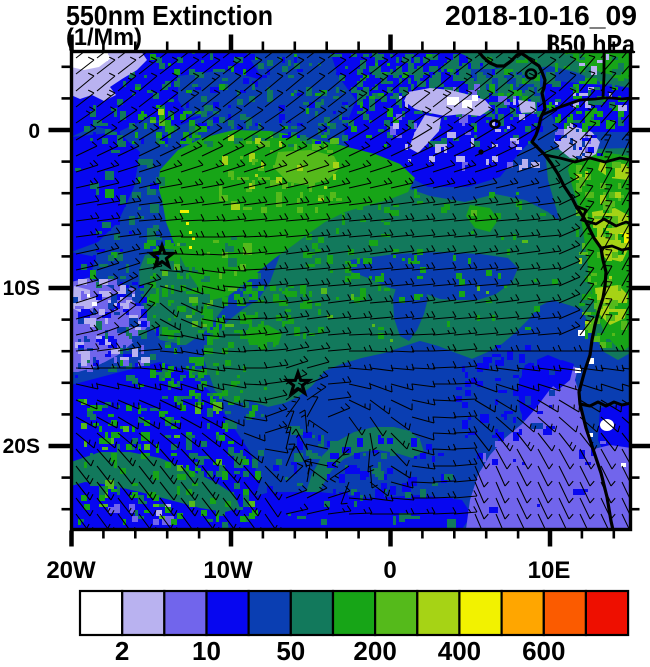  Describe the element at coordinates (591, 44) in the screenshot. I see `svg-text: 850 hPa` at that location.